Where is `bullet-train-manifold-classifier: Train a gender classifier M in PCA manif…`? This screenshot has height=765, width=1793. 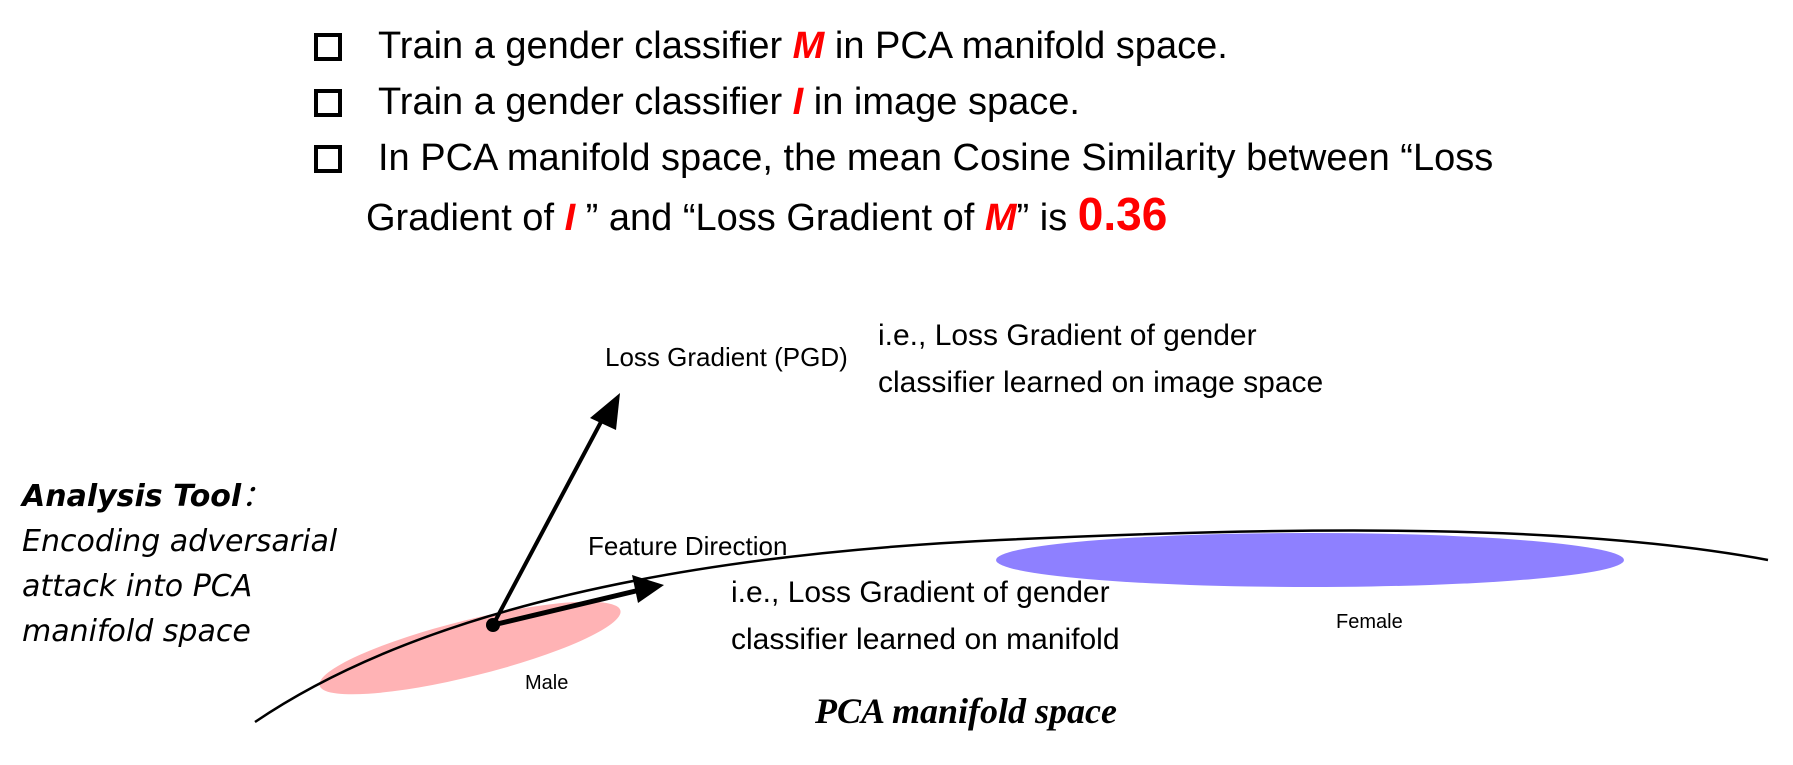
bullet-train-manifold-classifier: Train a gender classifier M in PCA manif… is located at coordinates (1030, 46).